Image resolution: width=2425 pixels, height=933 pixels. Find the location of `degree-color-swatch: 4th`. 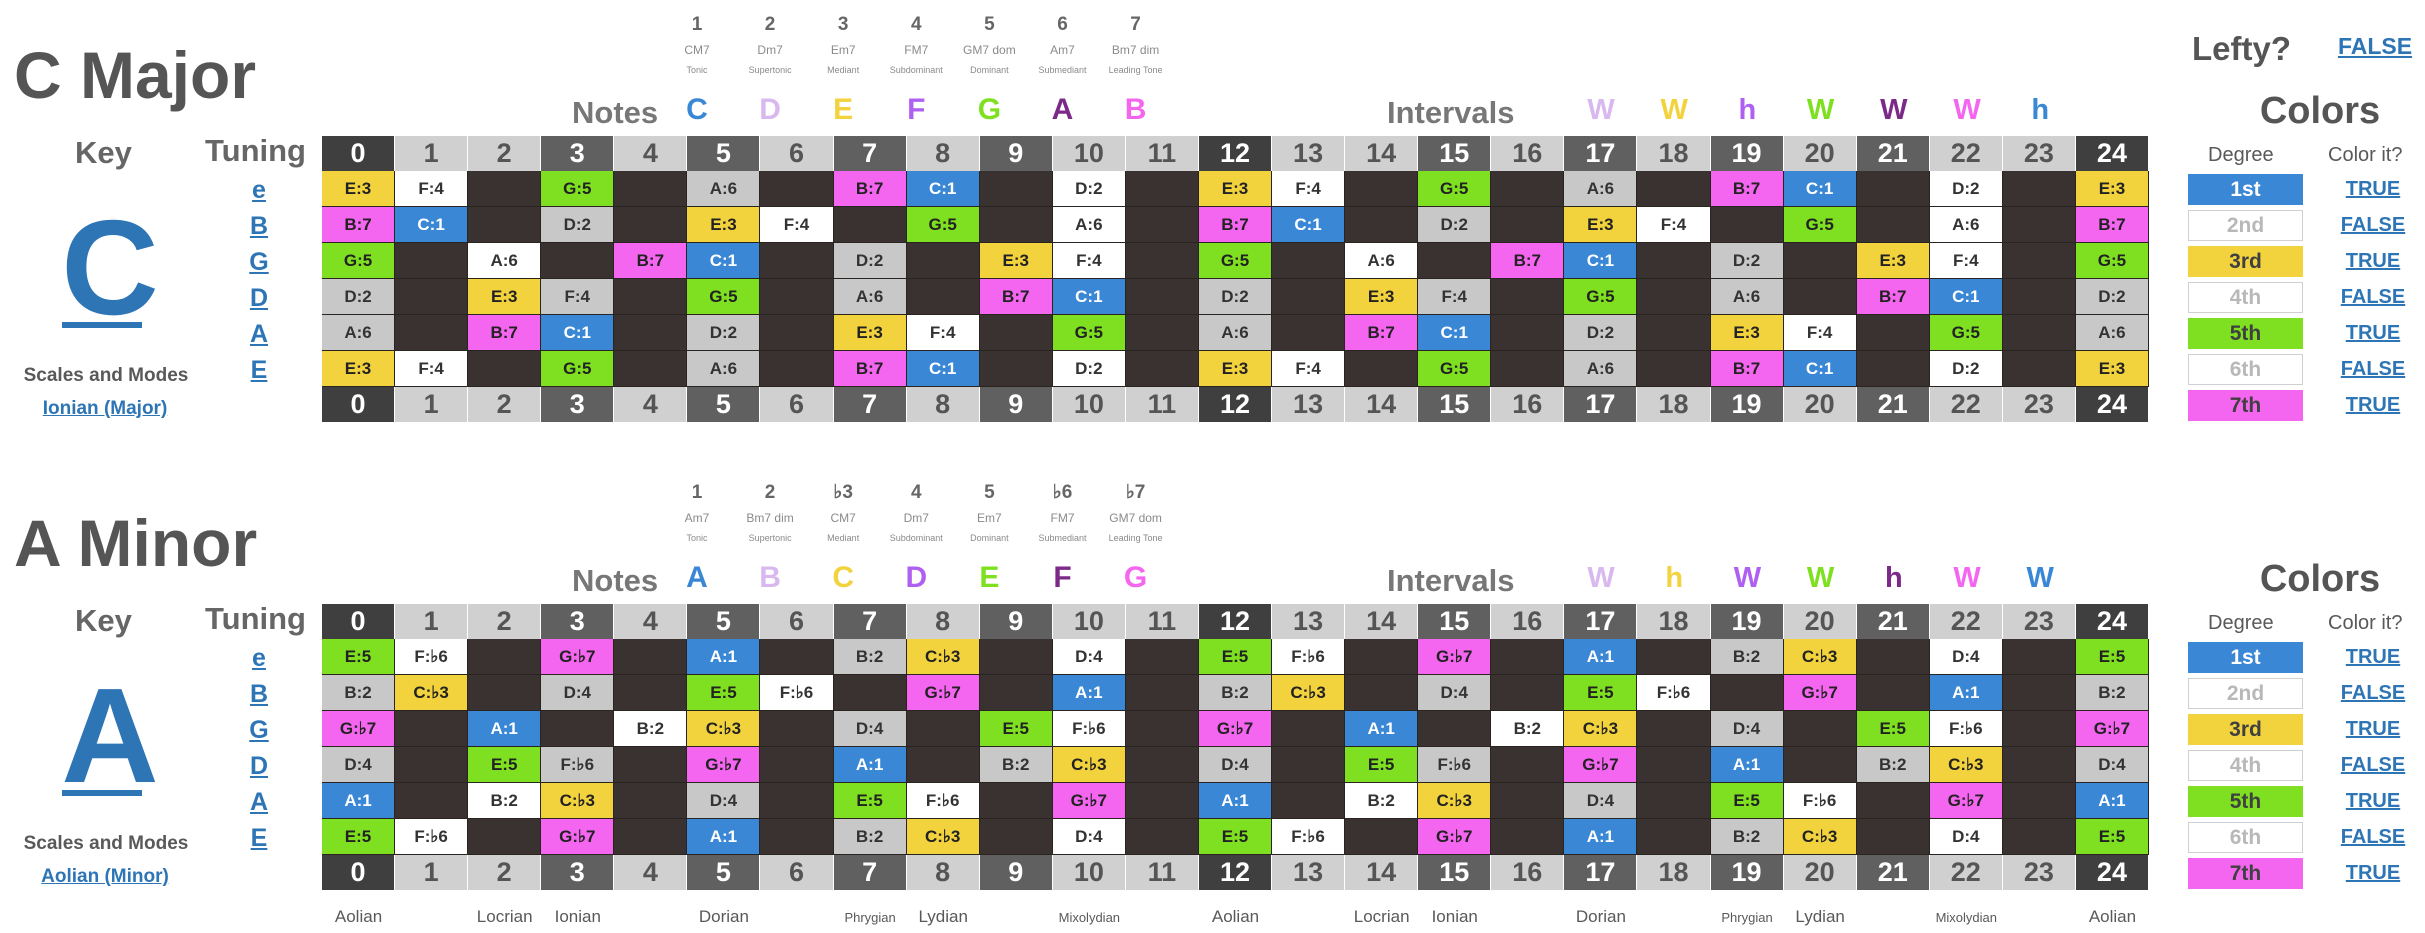

degree-color-swatch: 4th is located at coordinates (2245, 765).